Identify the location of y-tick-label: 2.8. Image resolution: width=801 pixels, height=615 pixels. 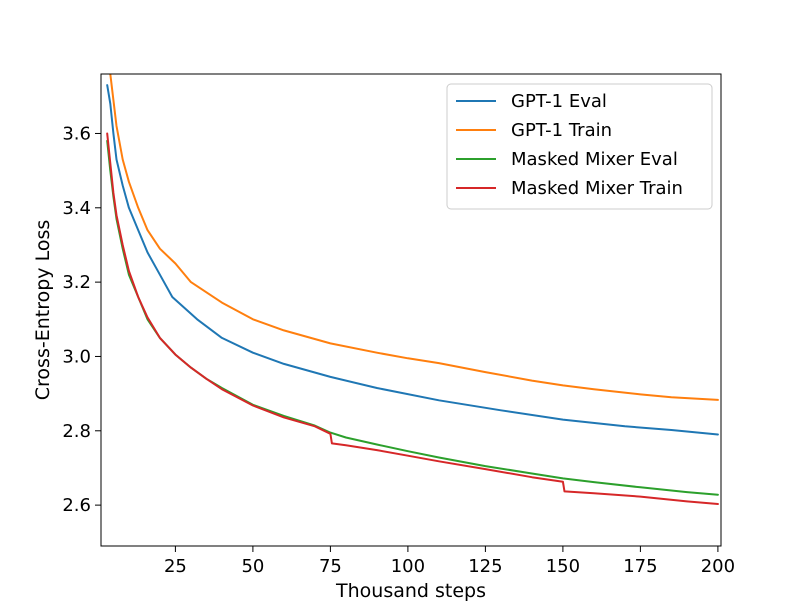
(76, 431).